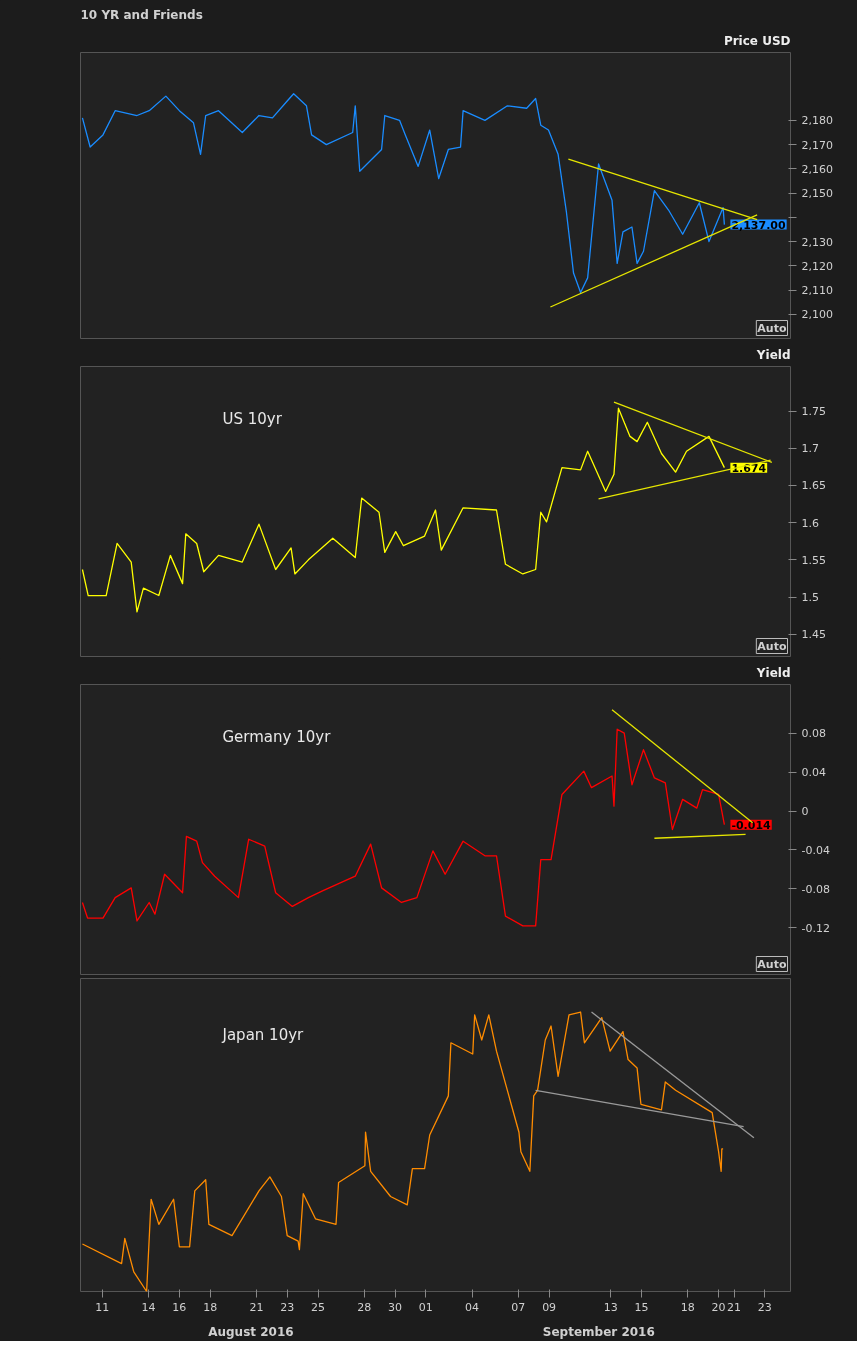 The height and width of the screenshot is (1351, 857). I want to click on annotation: 2,137.00, so click(759, 225).